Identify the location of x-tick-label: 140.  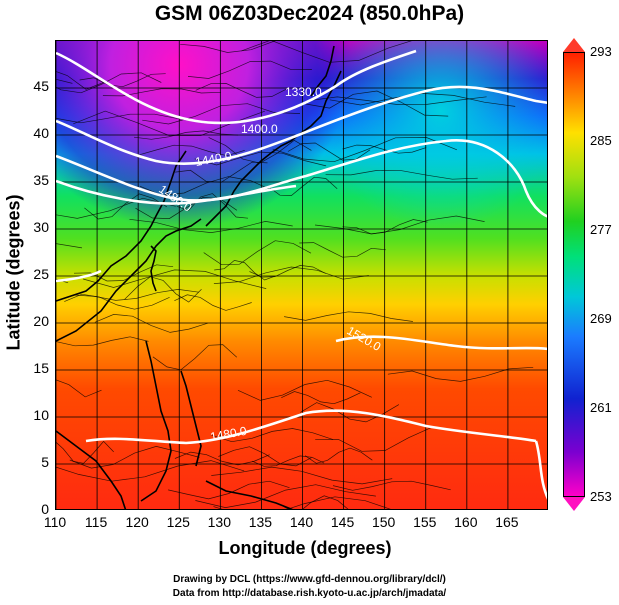
(301, 522).